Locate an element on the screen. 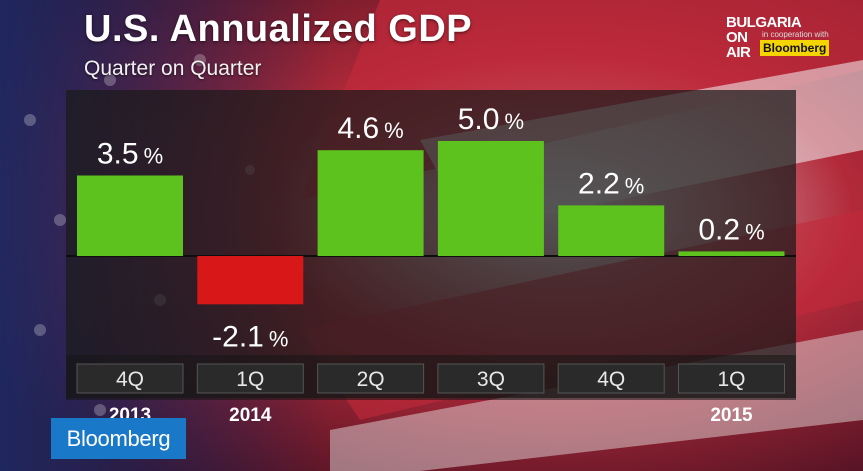 The image size is (863, 471). bar-value-label-1: 3.5% is located at coordinates (130, 154).